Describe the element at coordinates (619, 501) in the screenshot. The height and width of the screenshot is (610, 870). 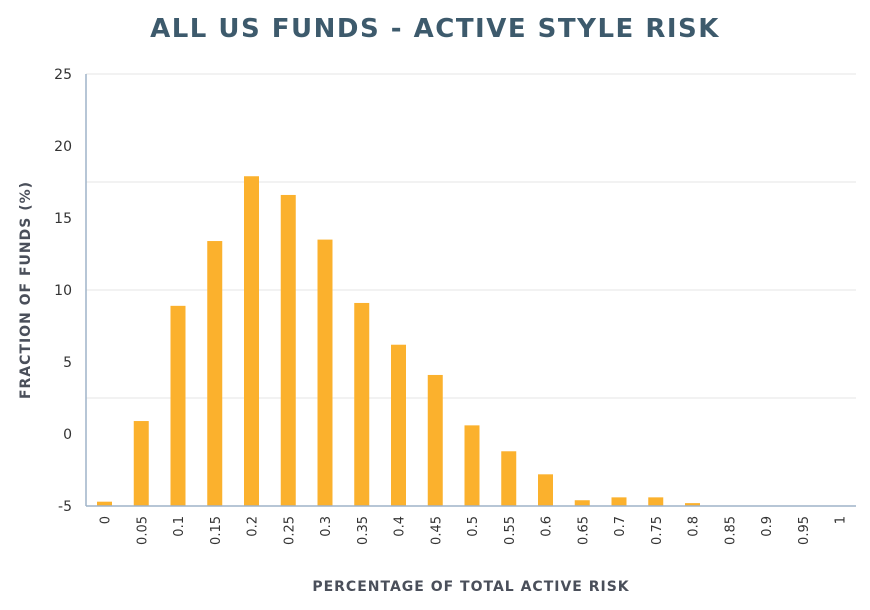
I see `bar-0.7` at that location.